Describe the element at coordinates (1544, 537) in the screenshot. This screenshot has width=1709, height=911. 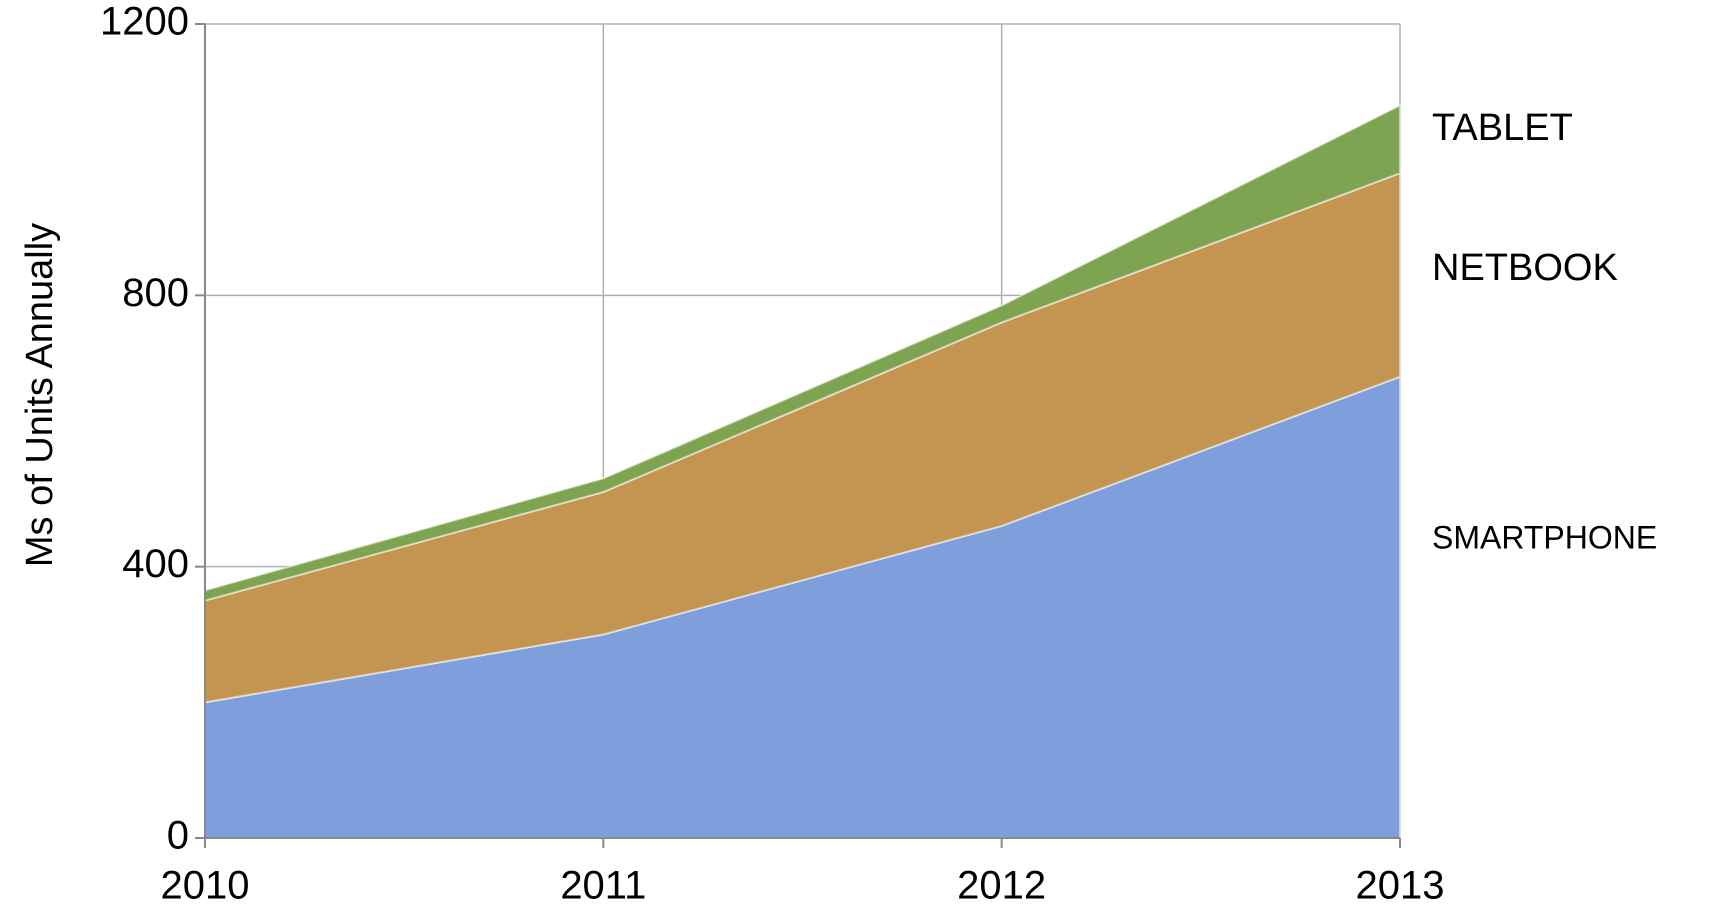
I see `series-label: SMARTPHONE` at that location.